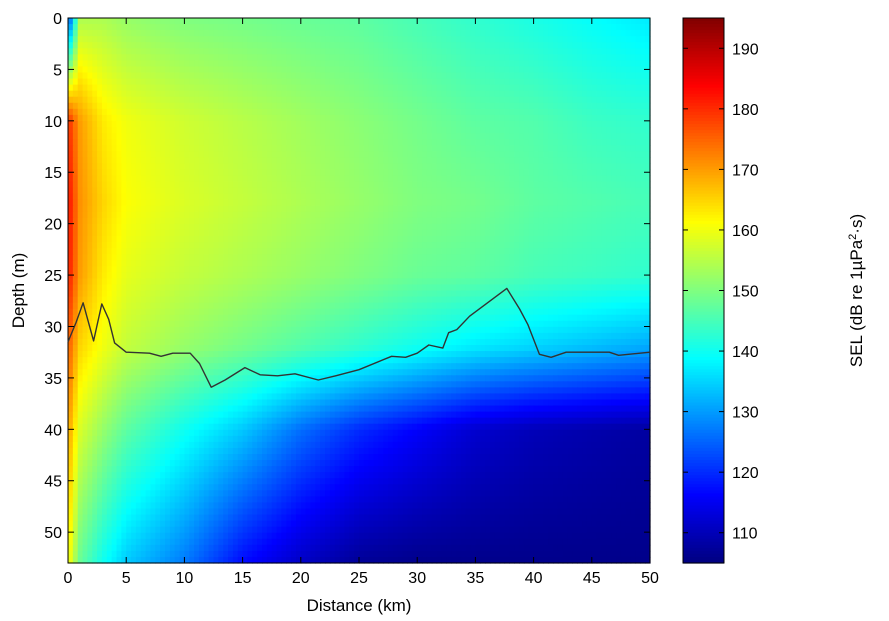  Describe the element at coordinates (185, 578) in the screenshot. I see `x-tick-label: 10` at that location.